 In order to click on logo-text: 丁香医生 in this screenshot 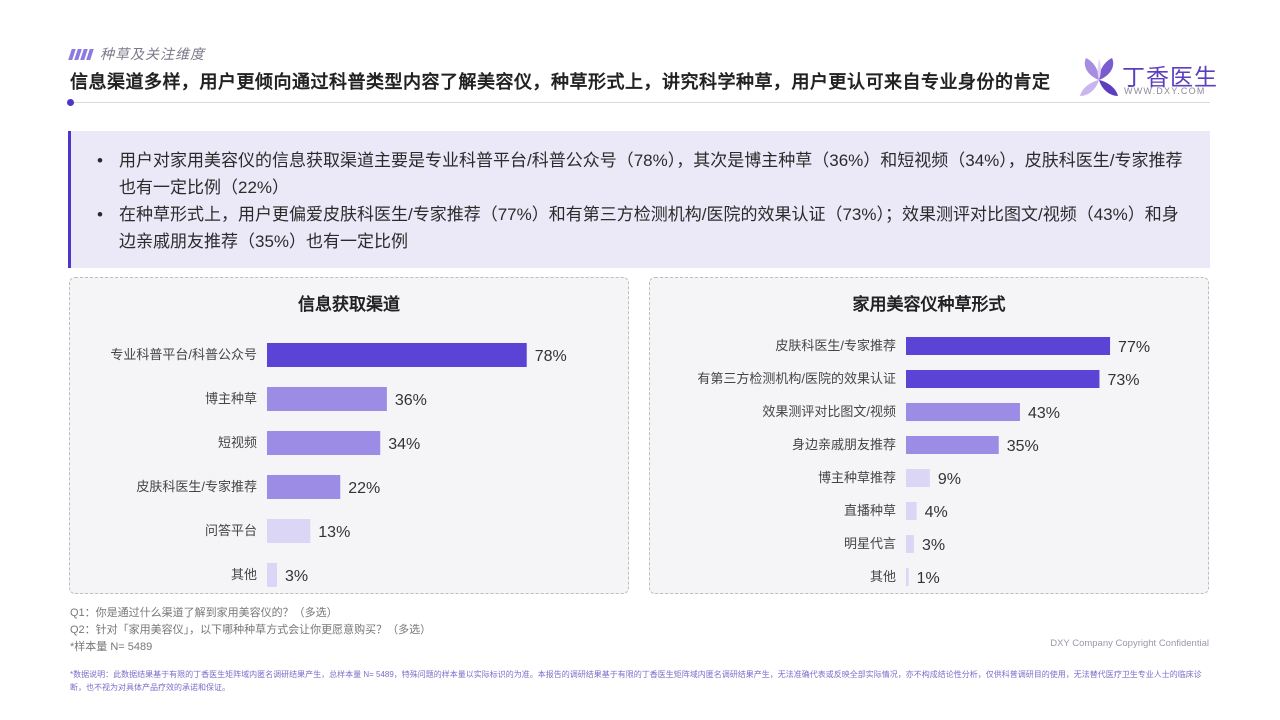, I will do `click(1170, 77)`.